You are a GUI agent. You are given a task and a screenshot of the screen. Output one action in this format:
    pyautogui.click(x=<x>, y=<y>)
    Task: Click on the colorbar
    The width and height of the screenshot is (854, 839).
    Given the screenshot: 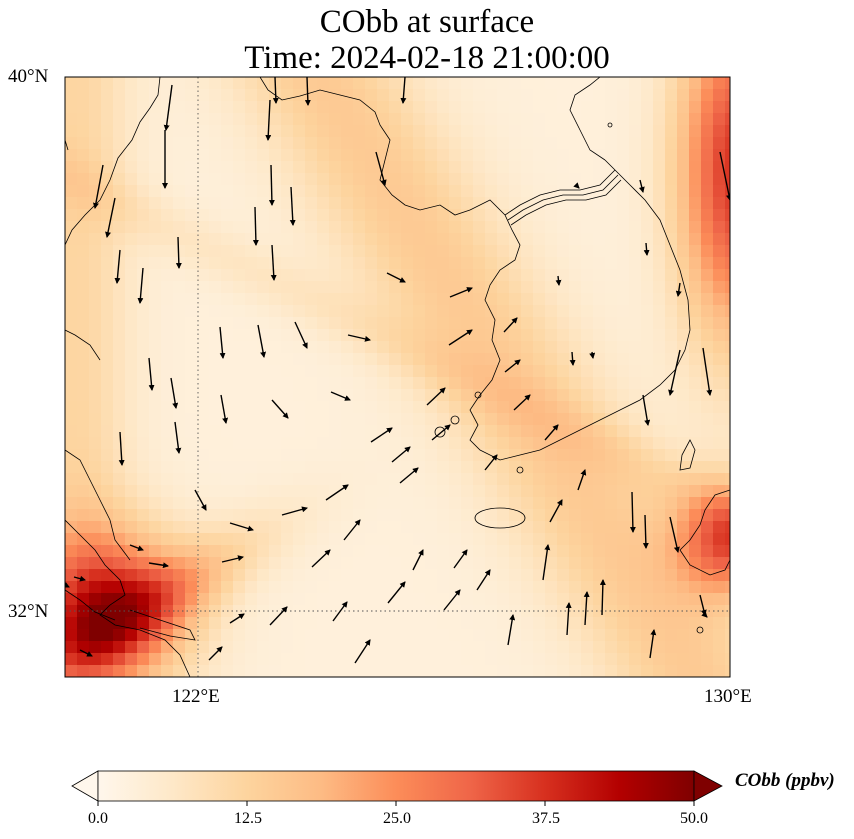 What is the action you would take?
    pyautogui.click(x=397, y=788)
    